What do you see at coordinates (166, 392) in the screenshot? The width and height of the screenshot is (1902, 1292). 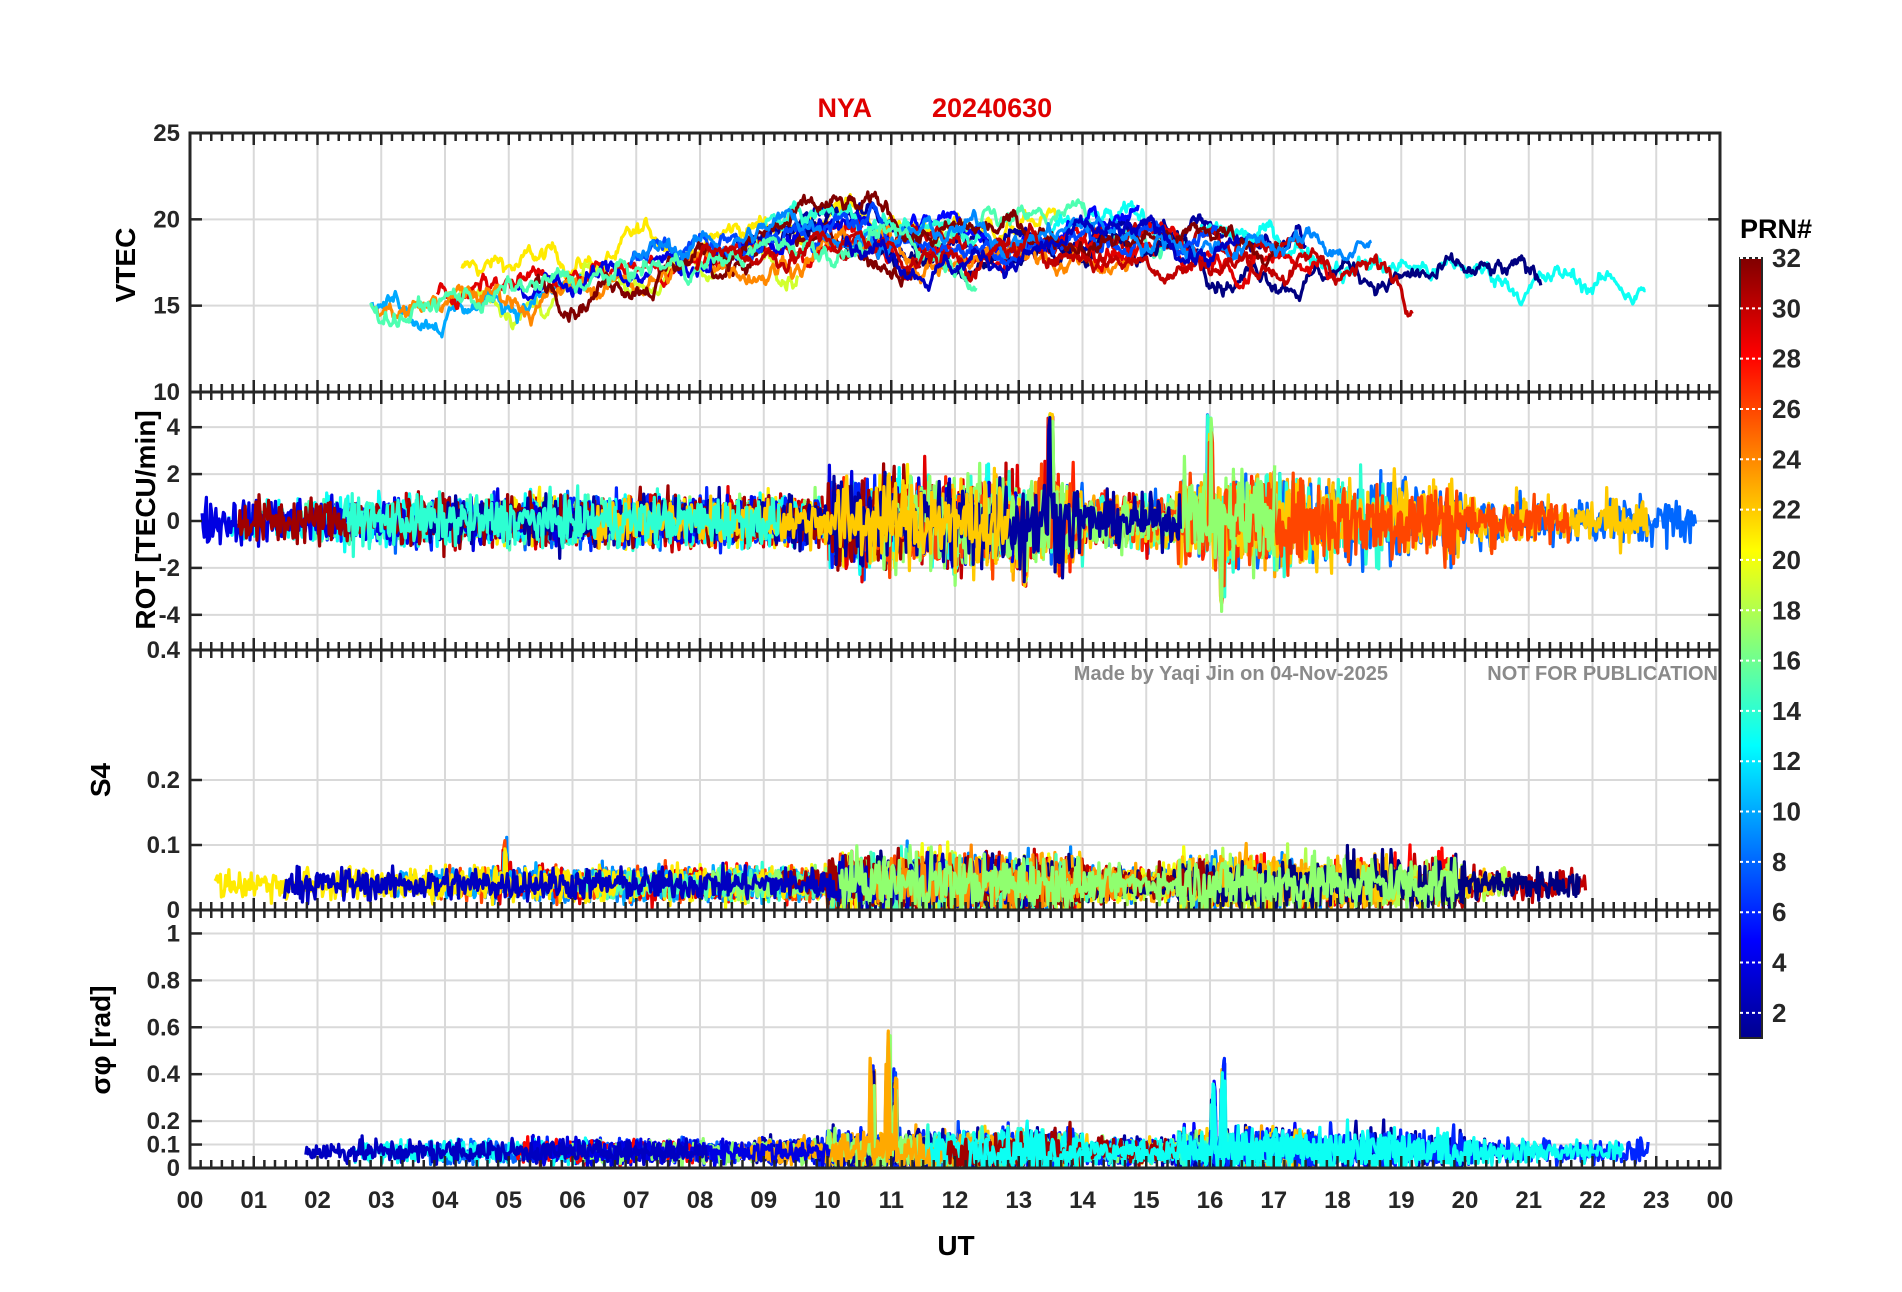 I see `y-tick-label: 10` at bounding box center [166, 392].